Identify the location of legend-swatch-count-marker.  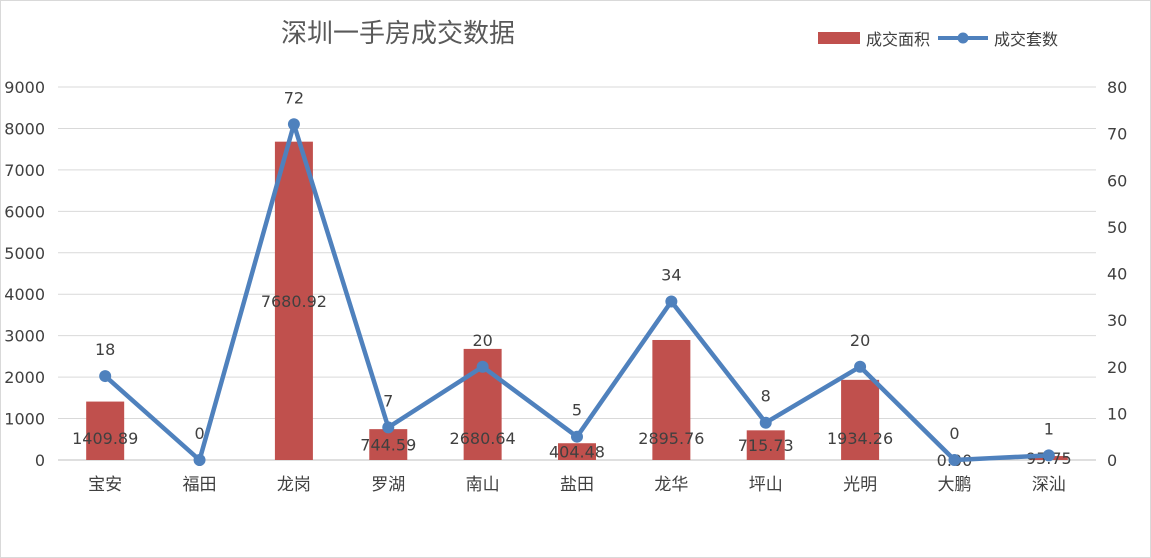
(963, 38).